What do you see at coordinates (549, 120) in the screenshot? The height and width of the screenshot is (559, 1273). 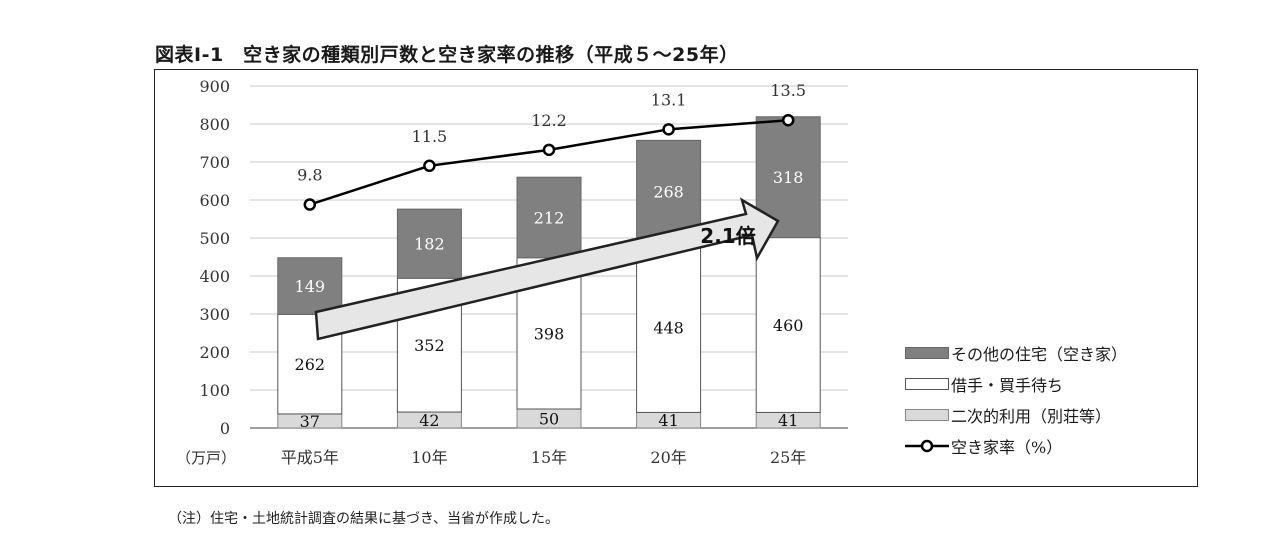 I see `vacancy-rate-label: 12.2` at bounding box center [549, 120].